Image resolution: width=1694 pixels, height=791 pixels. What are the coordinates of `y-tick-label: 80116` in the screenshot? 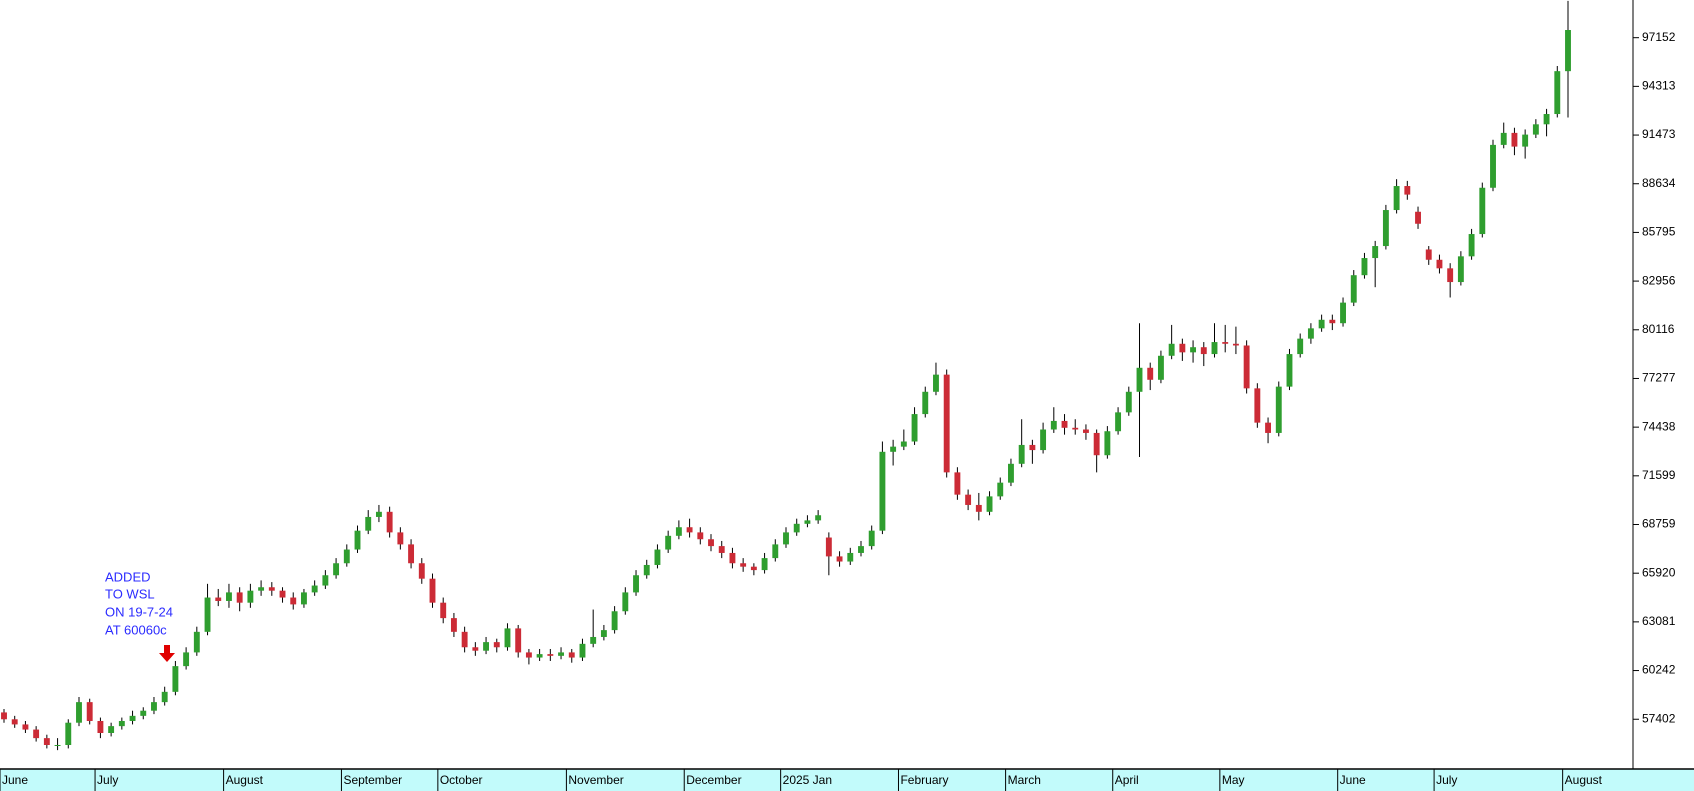 It's located at (1658, 329).